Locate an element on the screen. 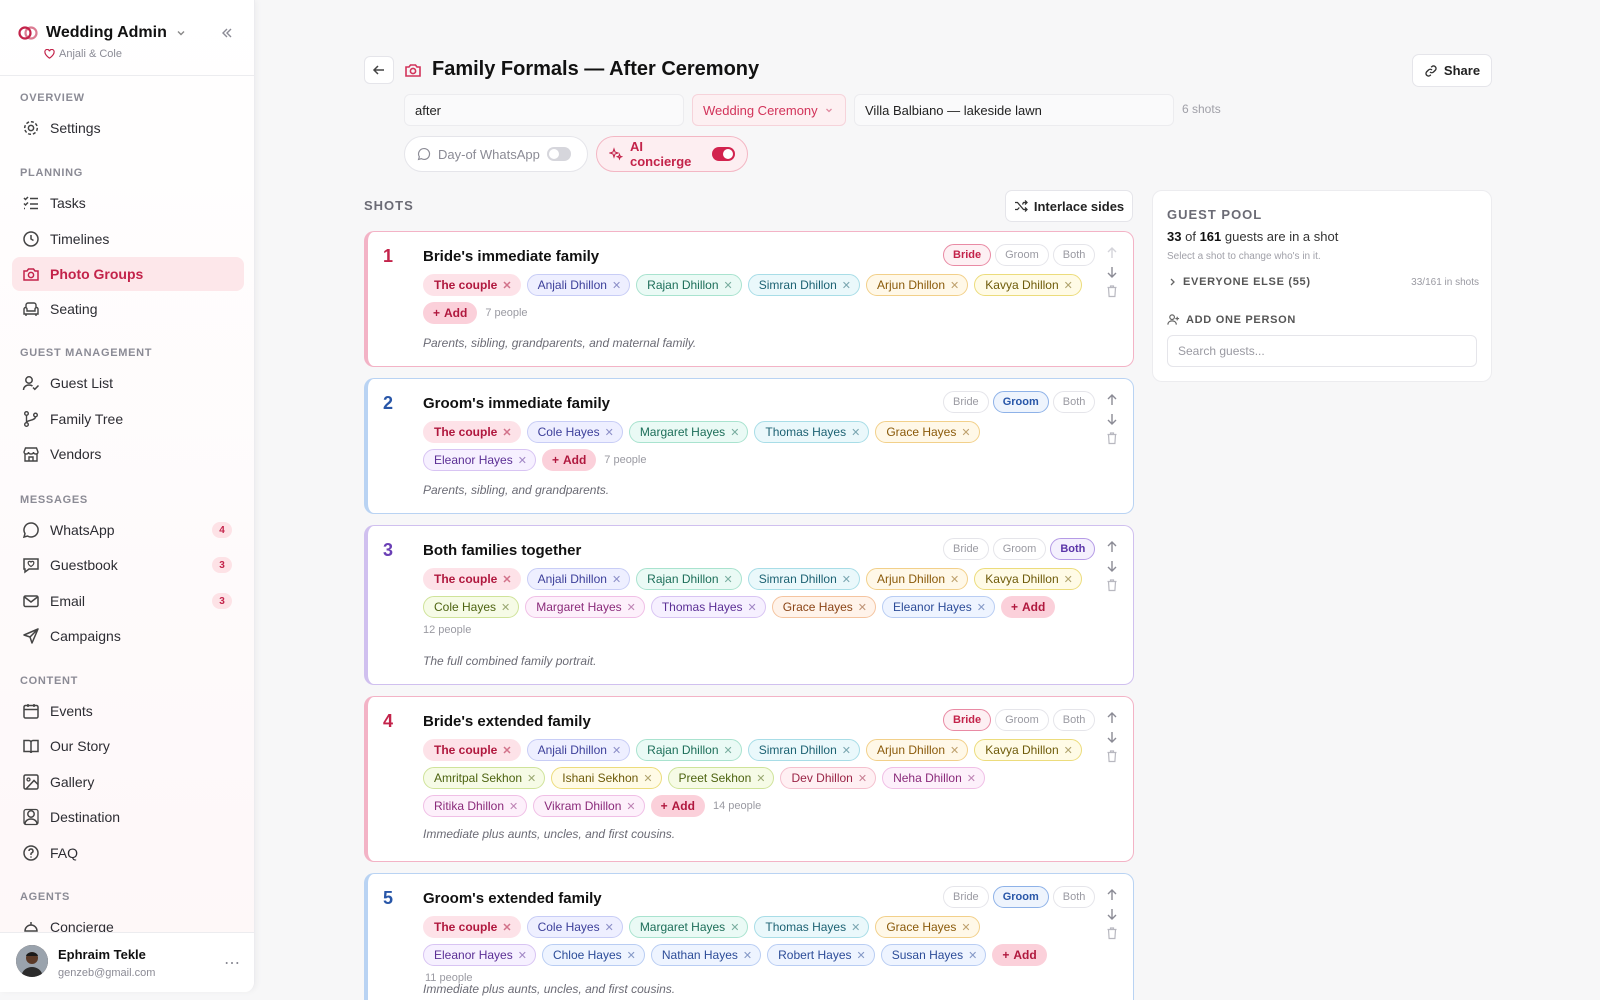  sidebar-item-vendors: Vendors is located at coordinates (128, 454).